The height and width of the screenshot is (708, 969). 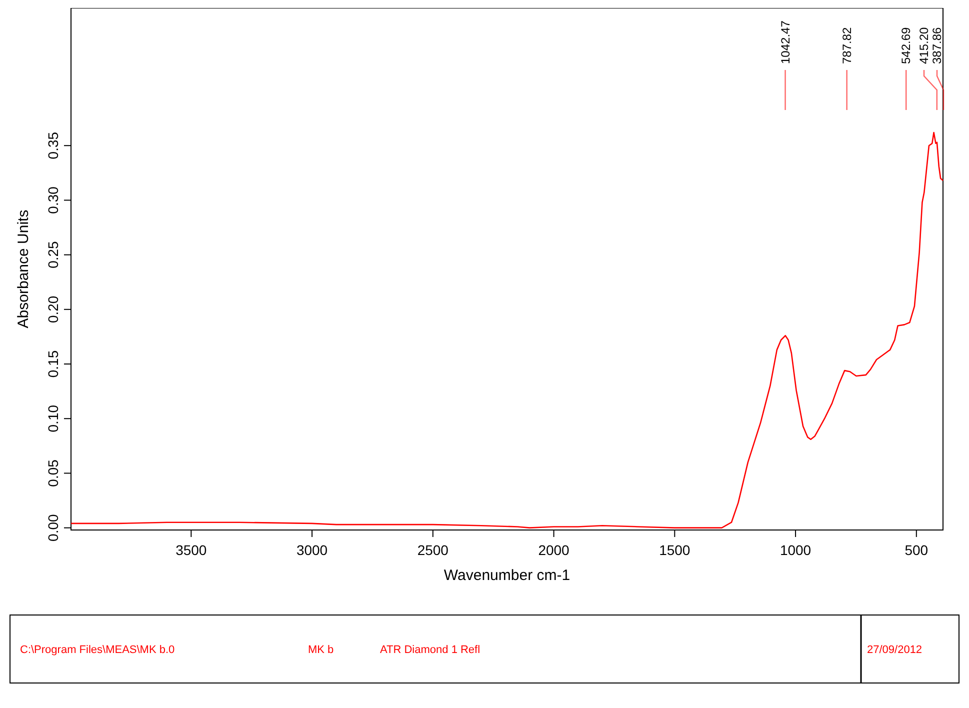 What do you see at coordinates (796, 550) in the screenshot?
I see `x-tick-label: 1000` at bounding box center [796, 550].